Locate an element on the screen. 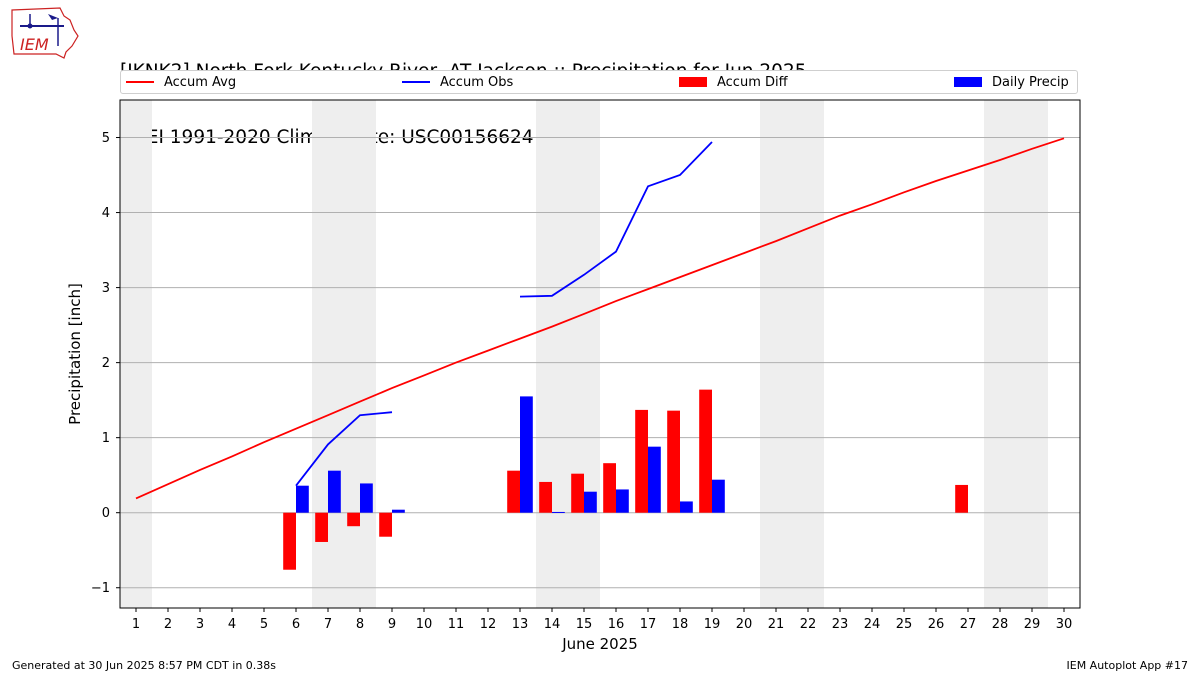 The image size is (1200, 675). footer-app-id: IEM Autoplot App #17 is located at coordinates (1127, 665).